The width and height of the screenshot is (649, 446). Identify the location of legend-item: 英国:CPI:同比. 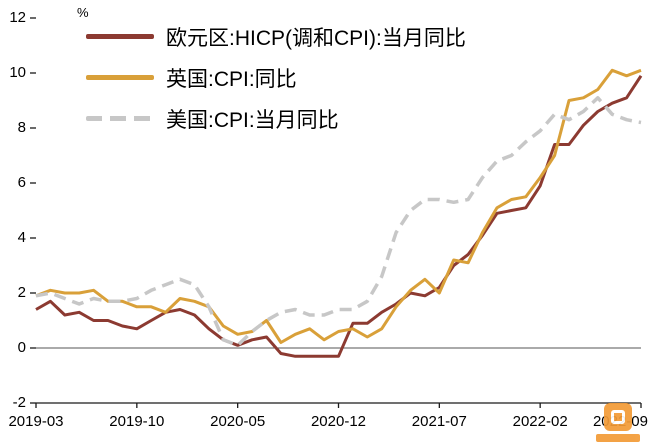
(276, 77).